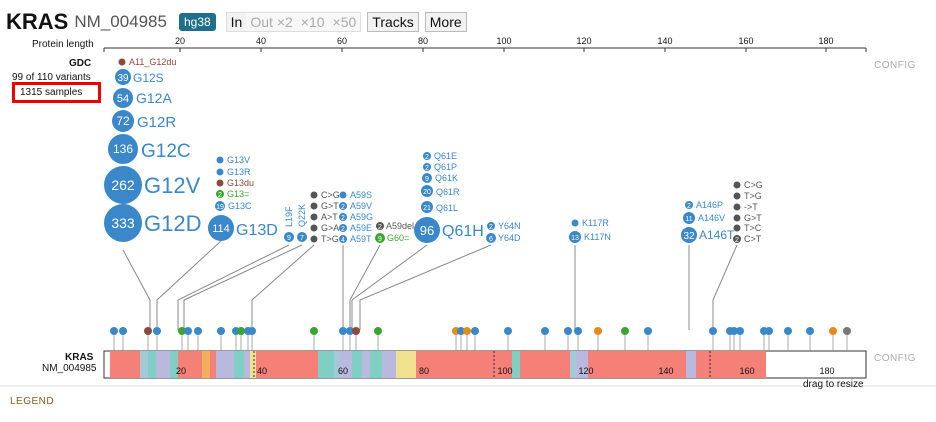 The image size is (936, 422). What do you see at coordinates (181, 371) in the screenshot?
I see `domain-tick: 20` at bounding box center [181, 371].